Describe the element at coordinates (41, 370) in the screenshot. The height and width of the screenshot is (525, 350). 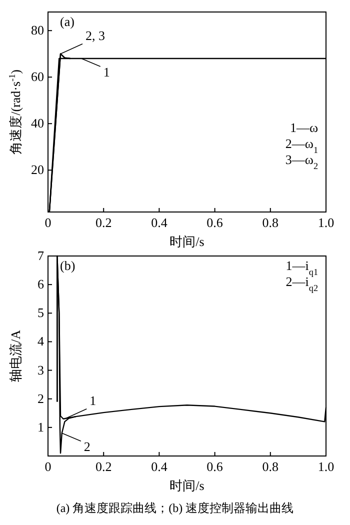
I see `y-tick-label: 3` at that location.